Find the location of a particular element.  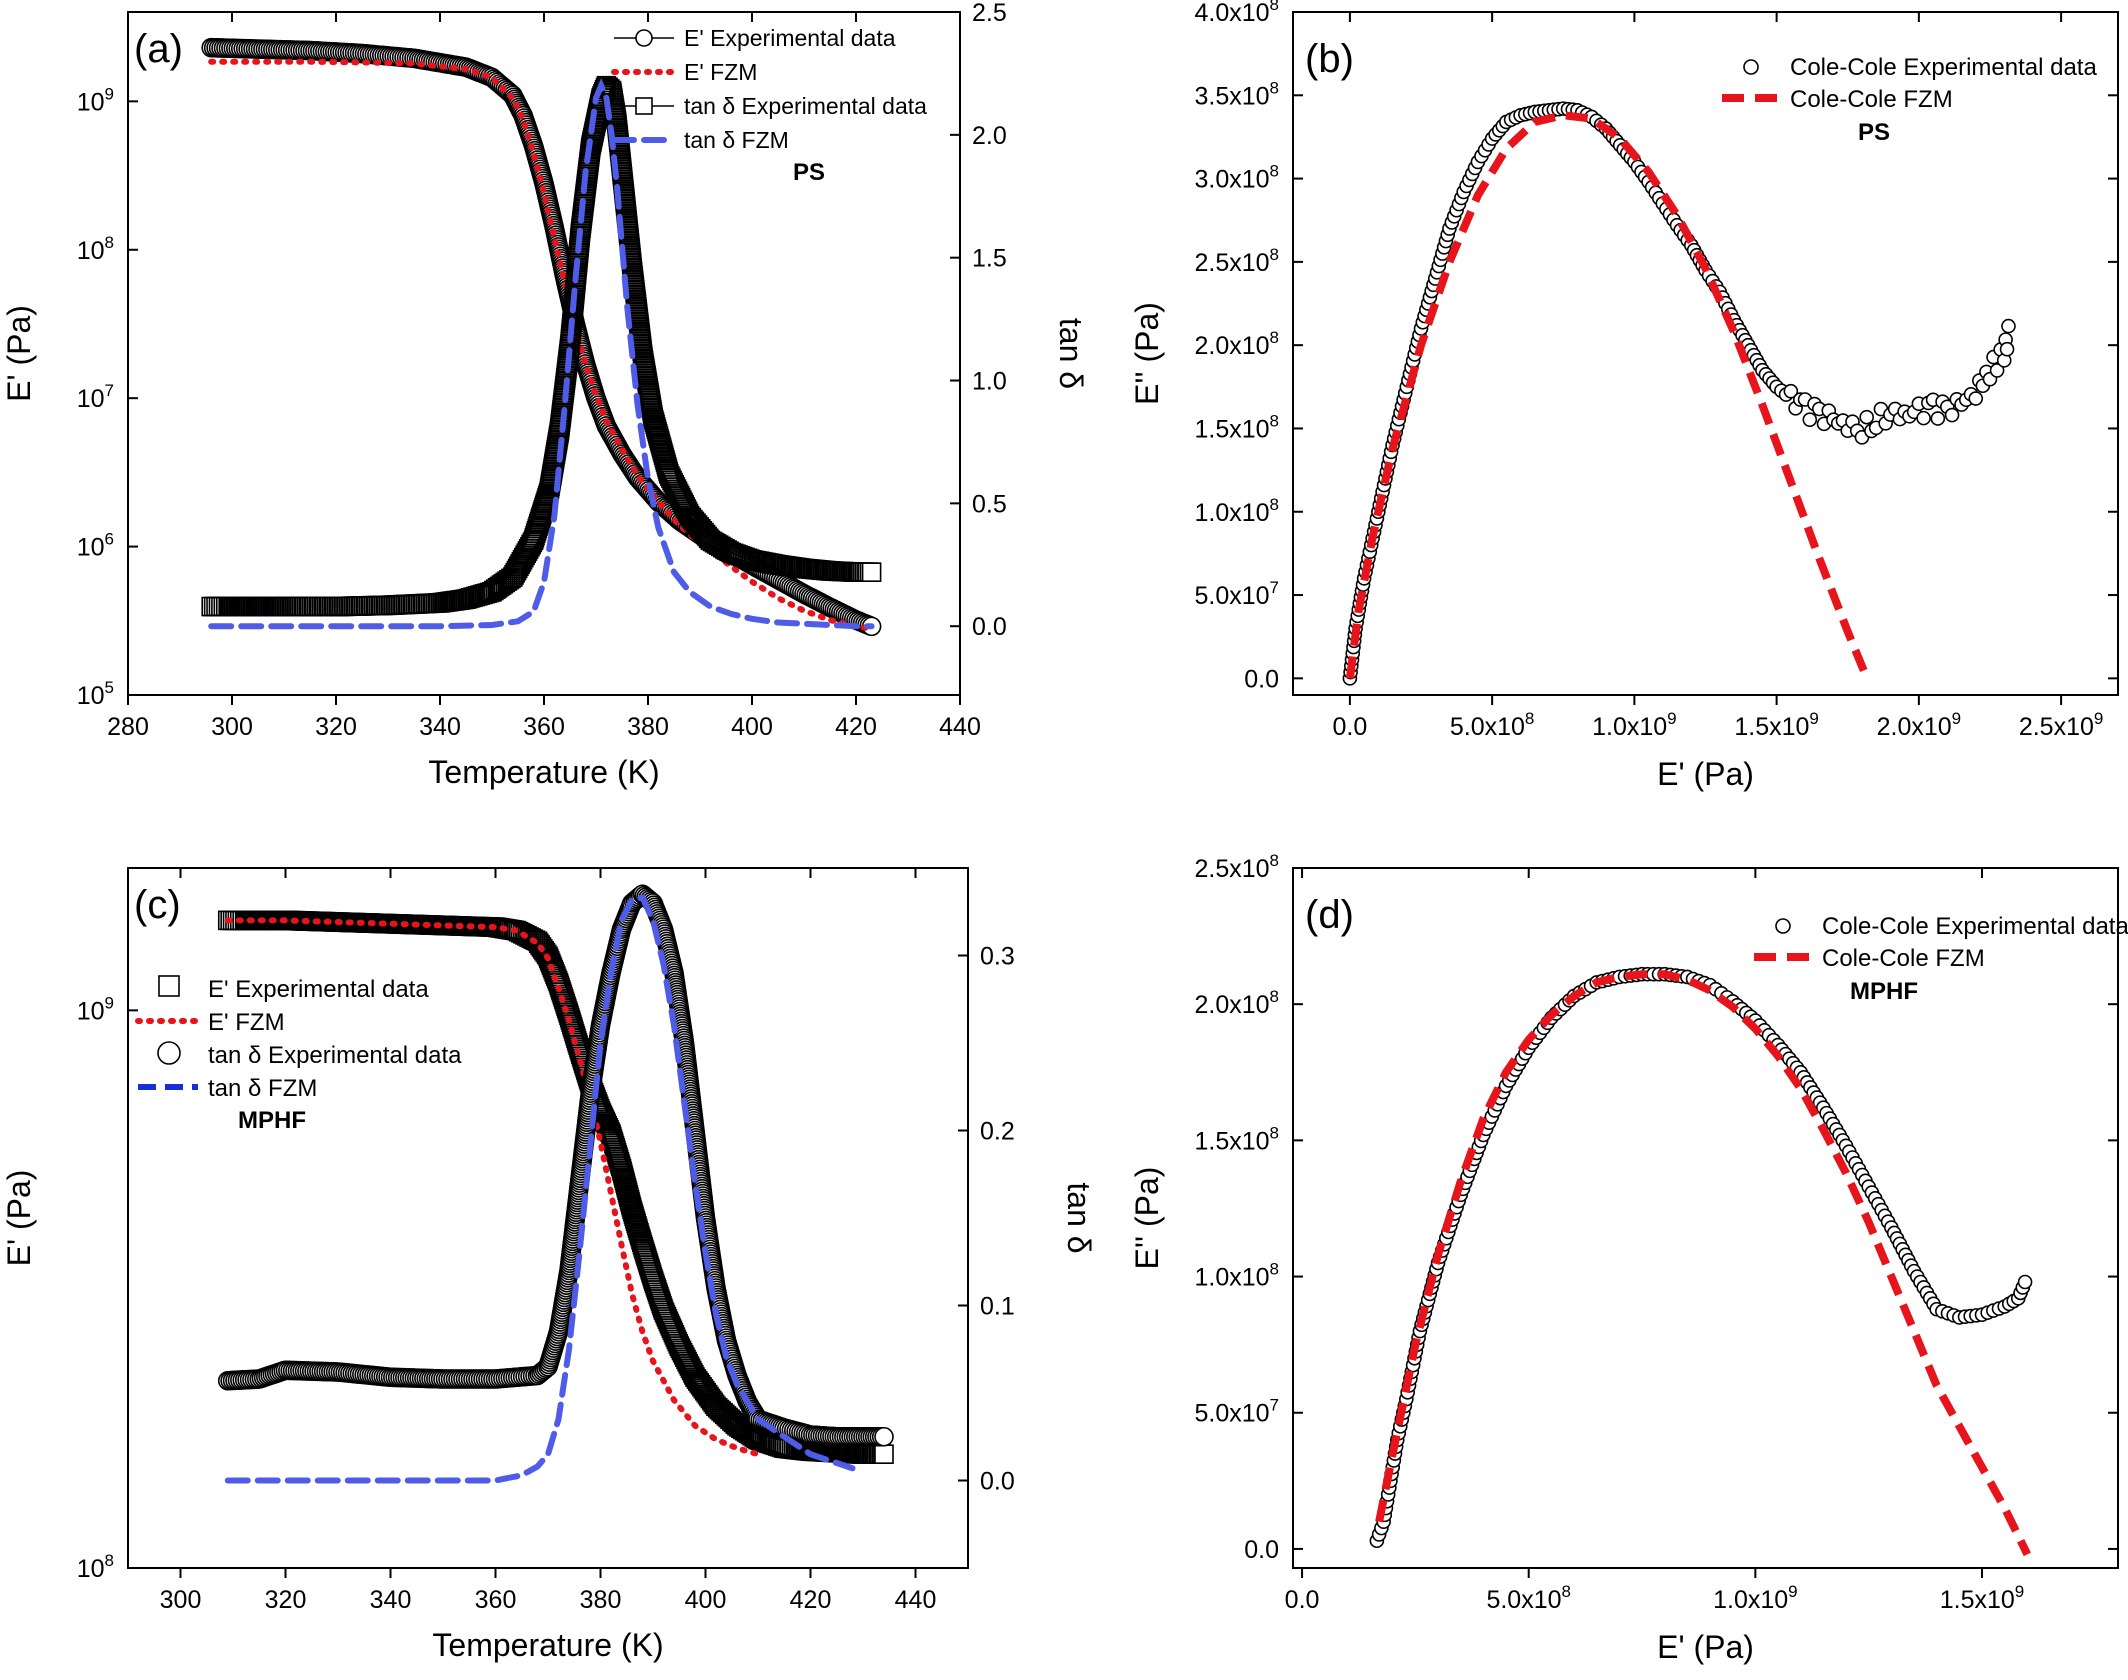

x-tick-label: 2.5x10⁹ is located at coordinates (2061, 725).